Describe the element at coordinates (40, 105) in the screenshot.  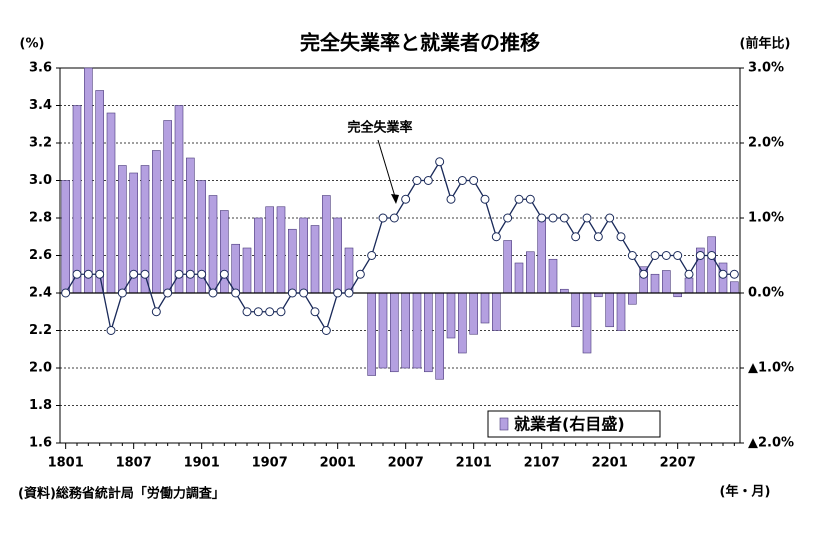
I see `y-tick-label: 3.4` at that location.